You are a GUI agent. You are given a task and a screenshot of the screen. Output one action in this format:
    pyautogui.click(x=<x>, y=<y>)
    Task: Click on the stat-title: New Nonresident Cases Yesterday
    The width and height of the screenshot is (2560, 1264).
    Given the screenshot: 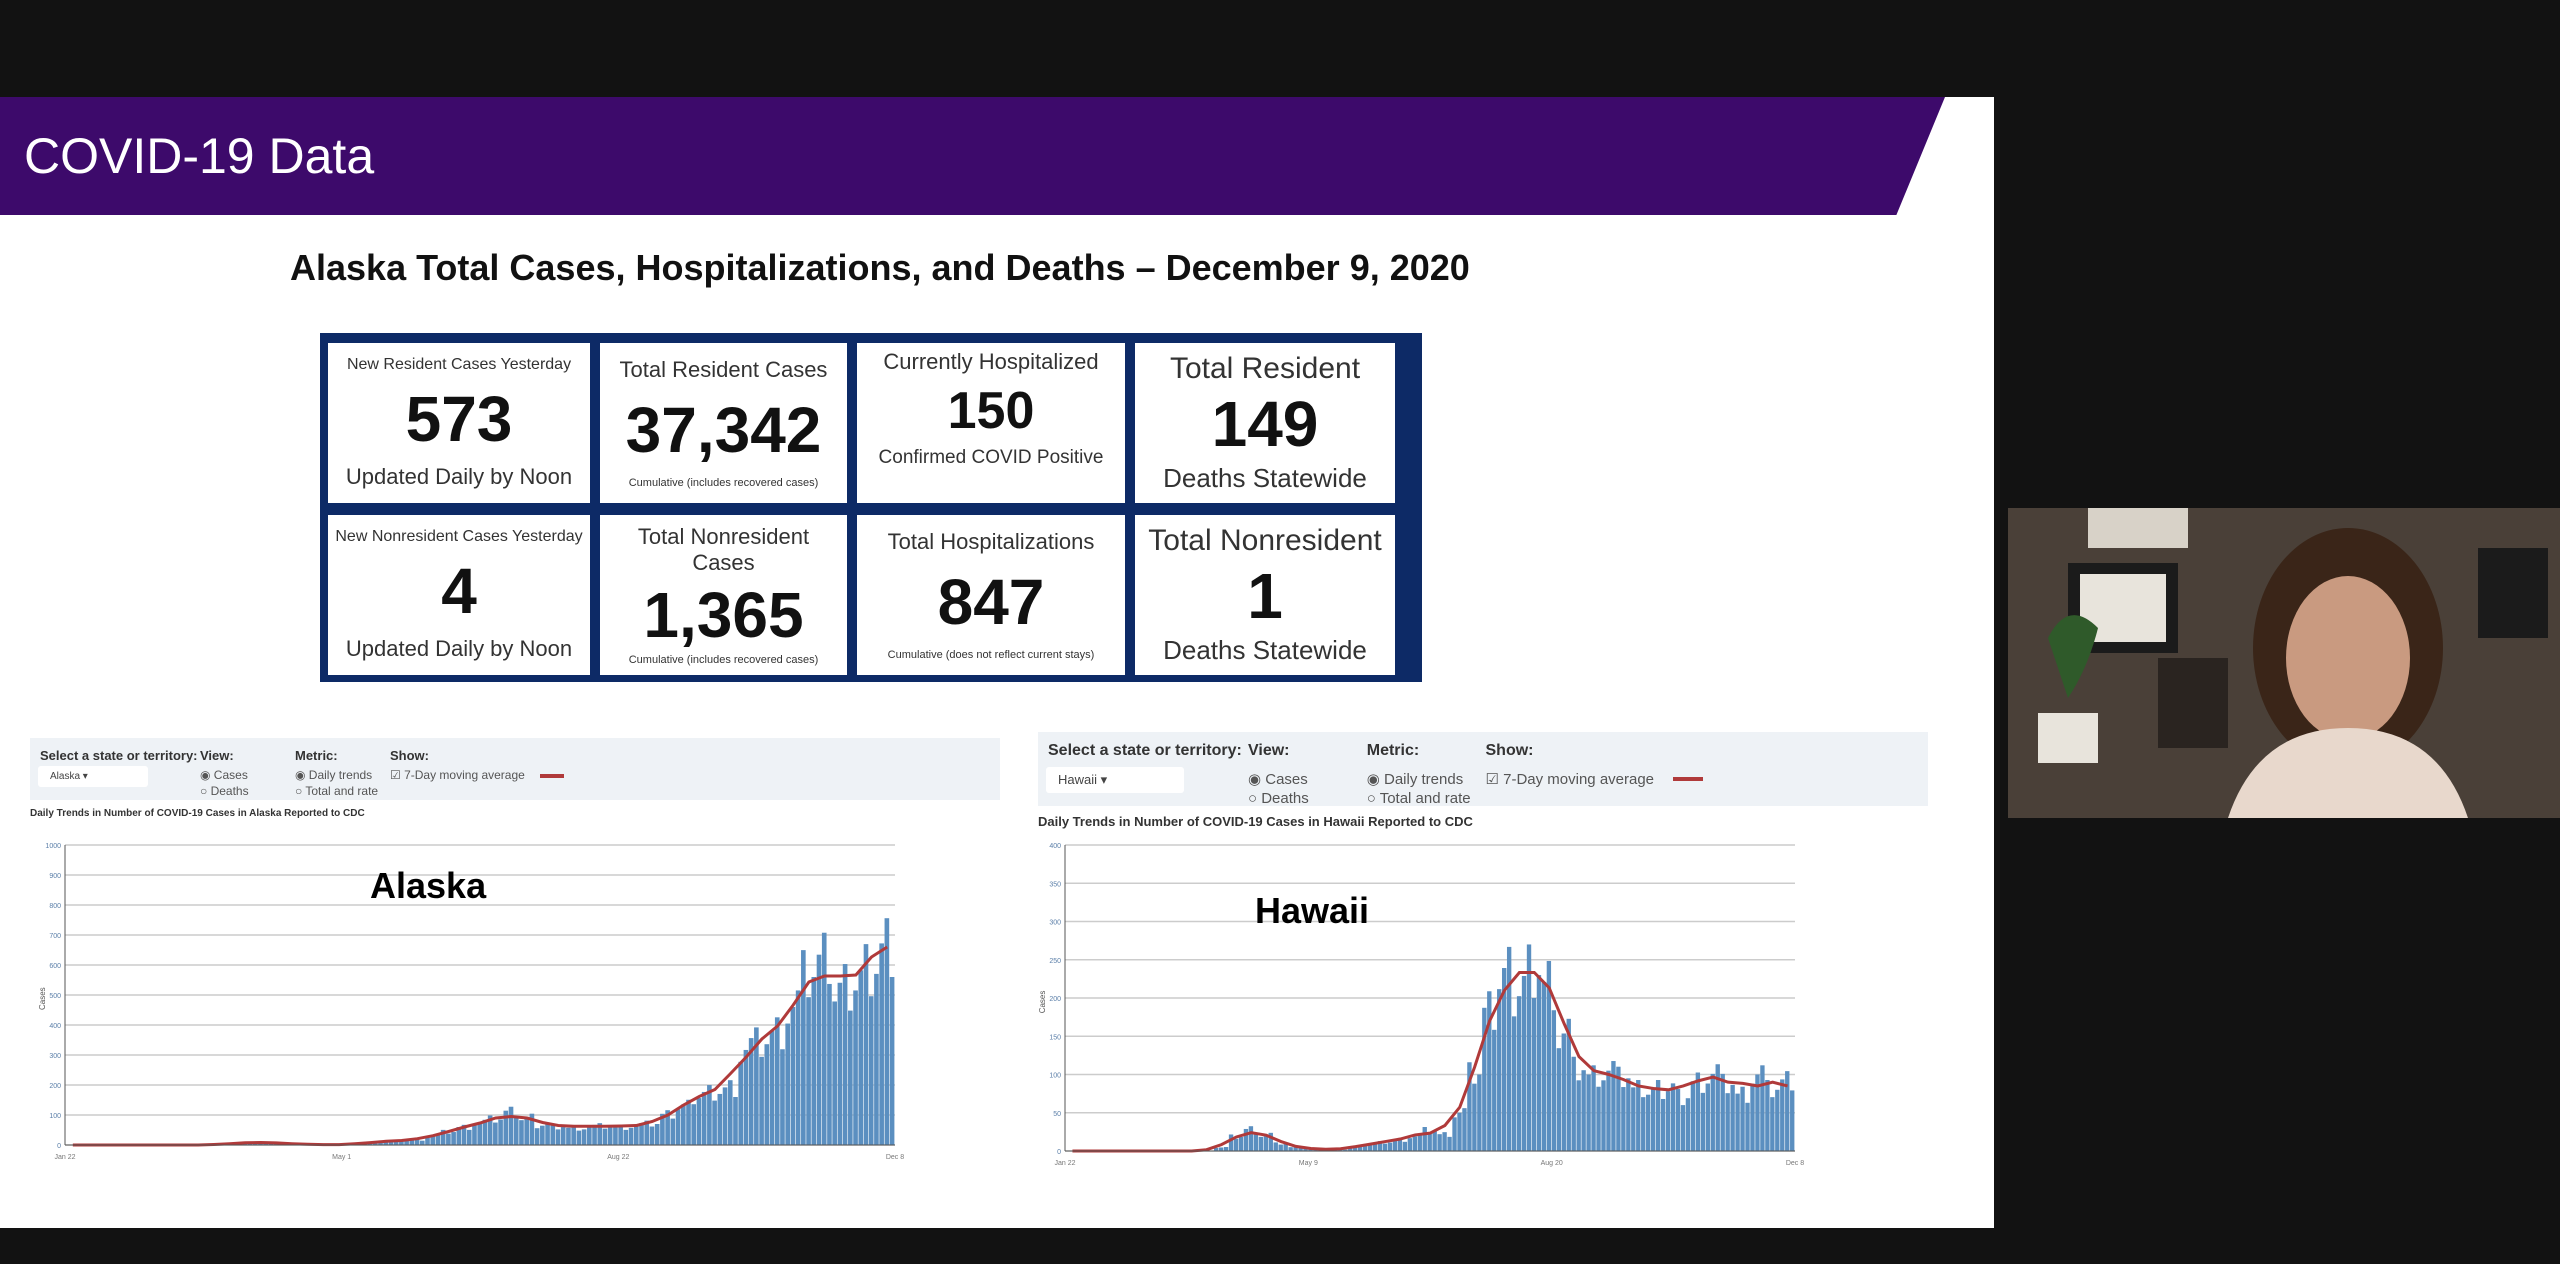 What is the action you would take?
    pyautogui.click(x=459, y=536)
    